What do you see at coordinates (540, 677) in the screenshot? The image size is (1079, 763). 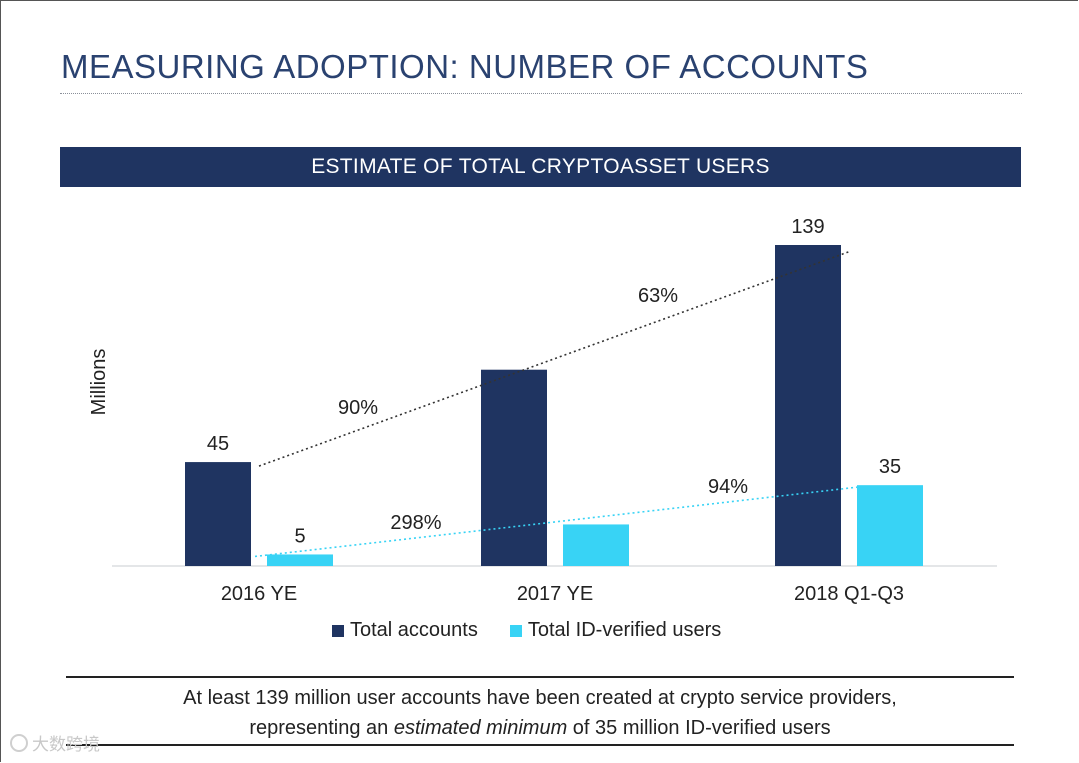 I see `footer-rule-top` at bounding box center [540, 677].